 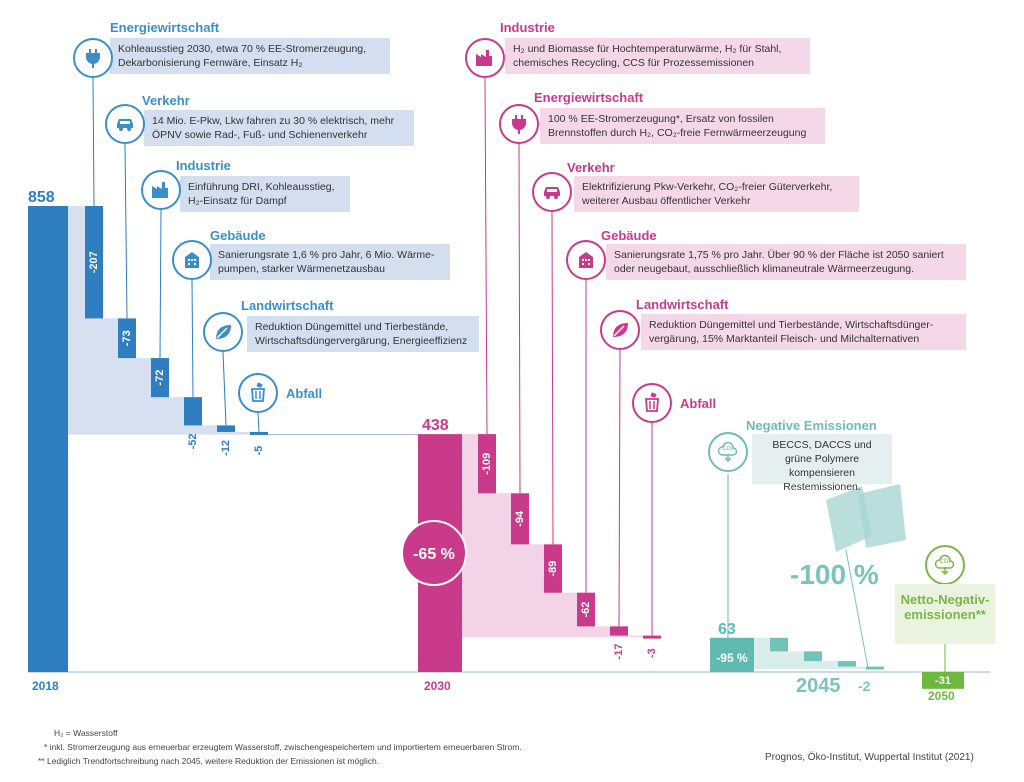 I want to click on label-p1-landwirtschaft: Landwirtschaft, so click(x=287, y=305).